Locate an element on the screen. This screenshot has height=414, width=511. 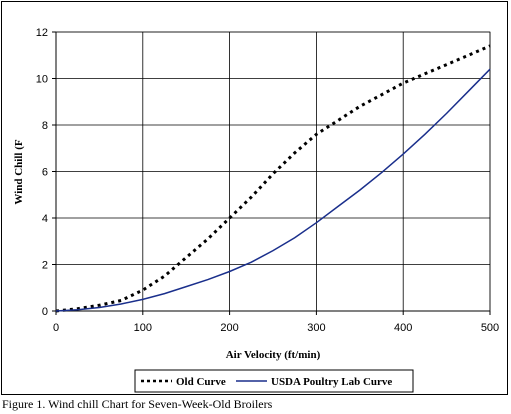
y-tick-label: 8 is located at coordinates (45, 126).